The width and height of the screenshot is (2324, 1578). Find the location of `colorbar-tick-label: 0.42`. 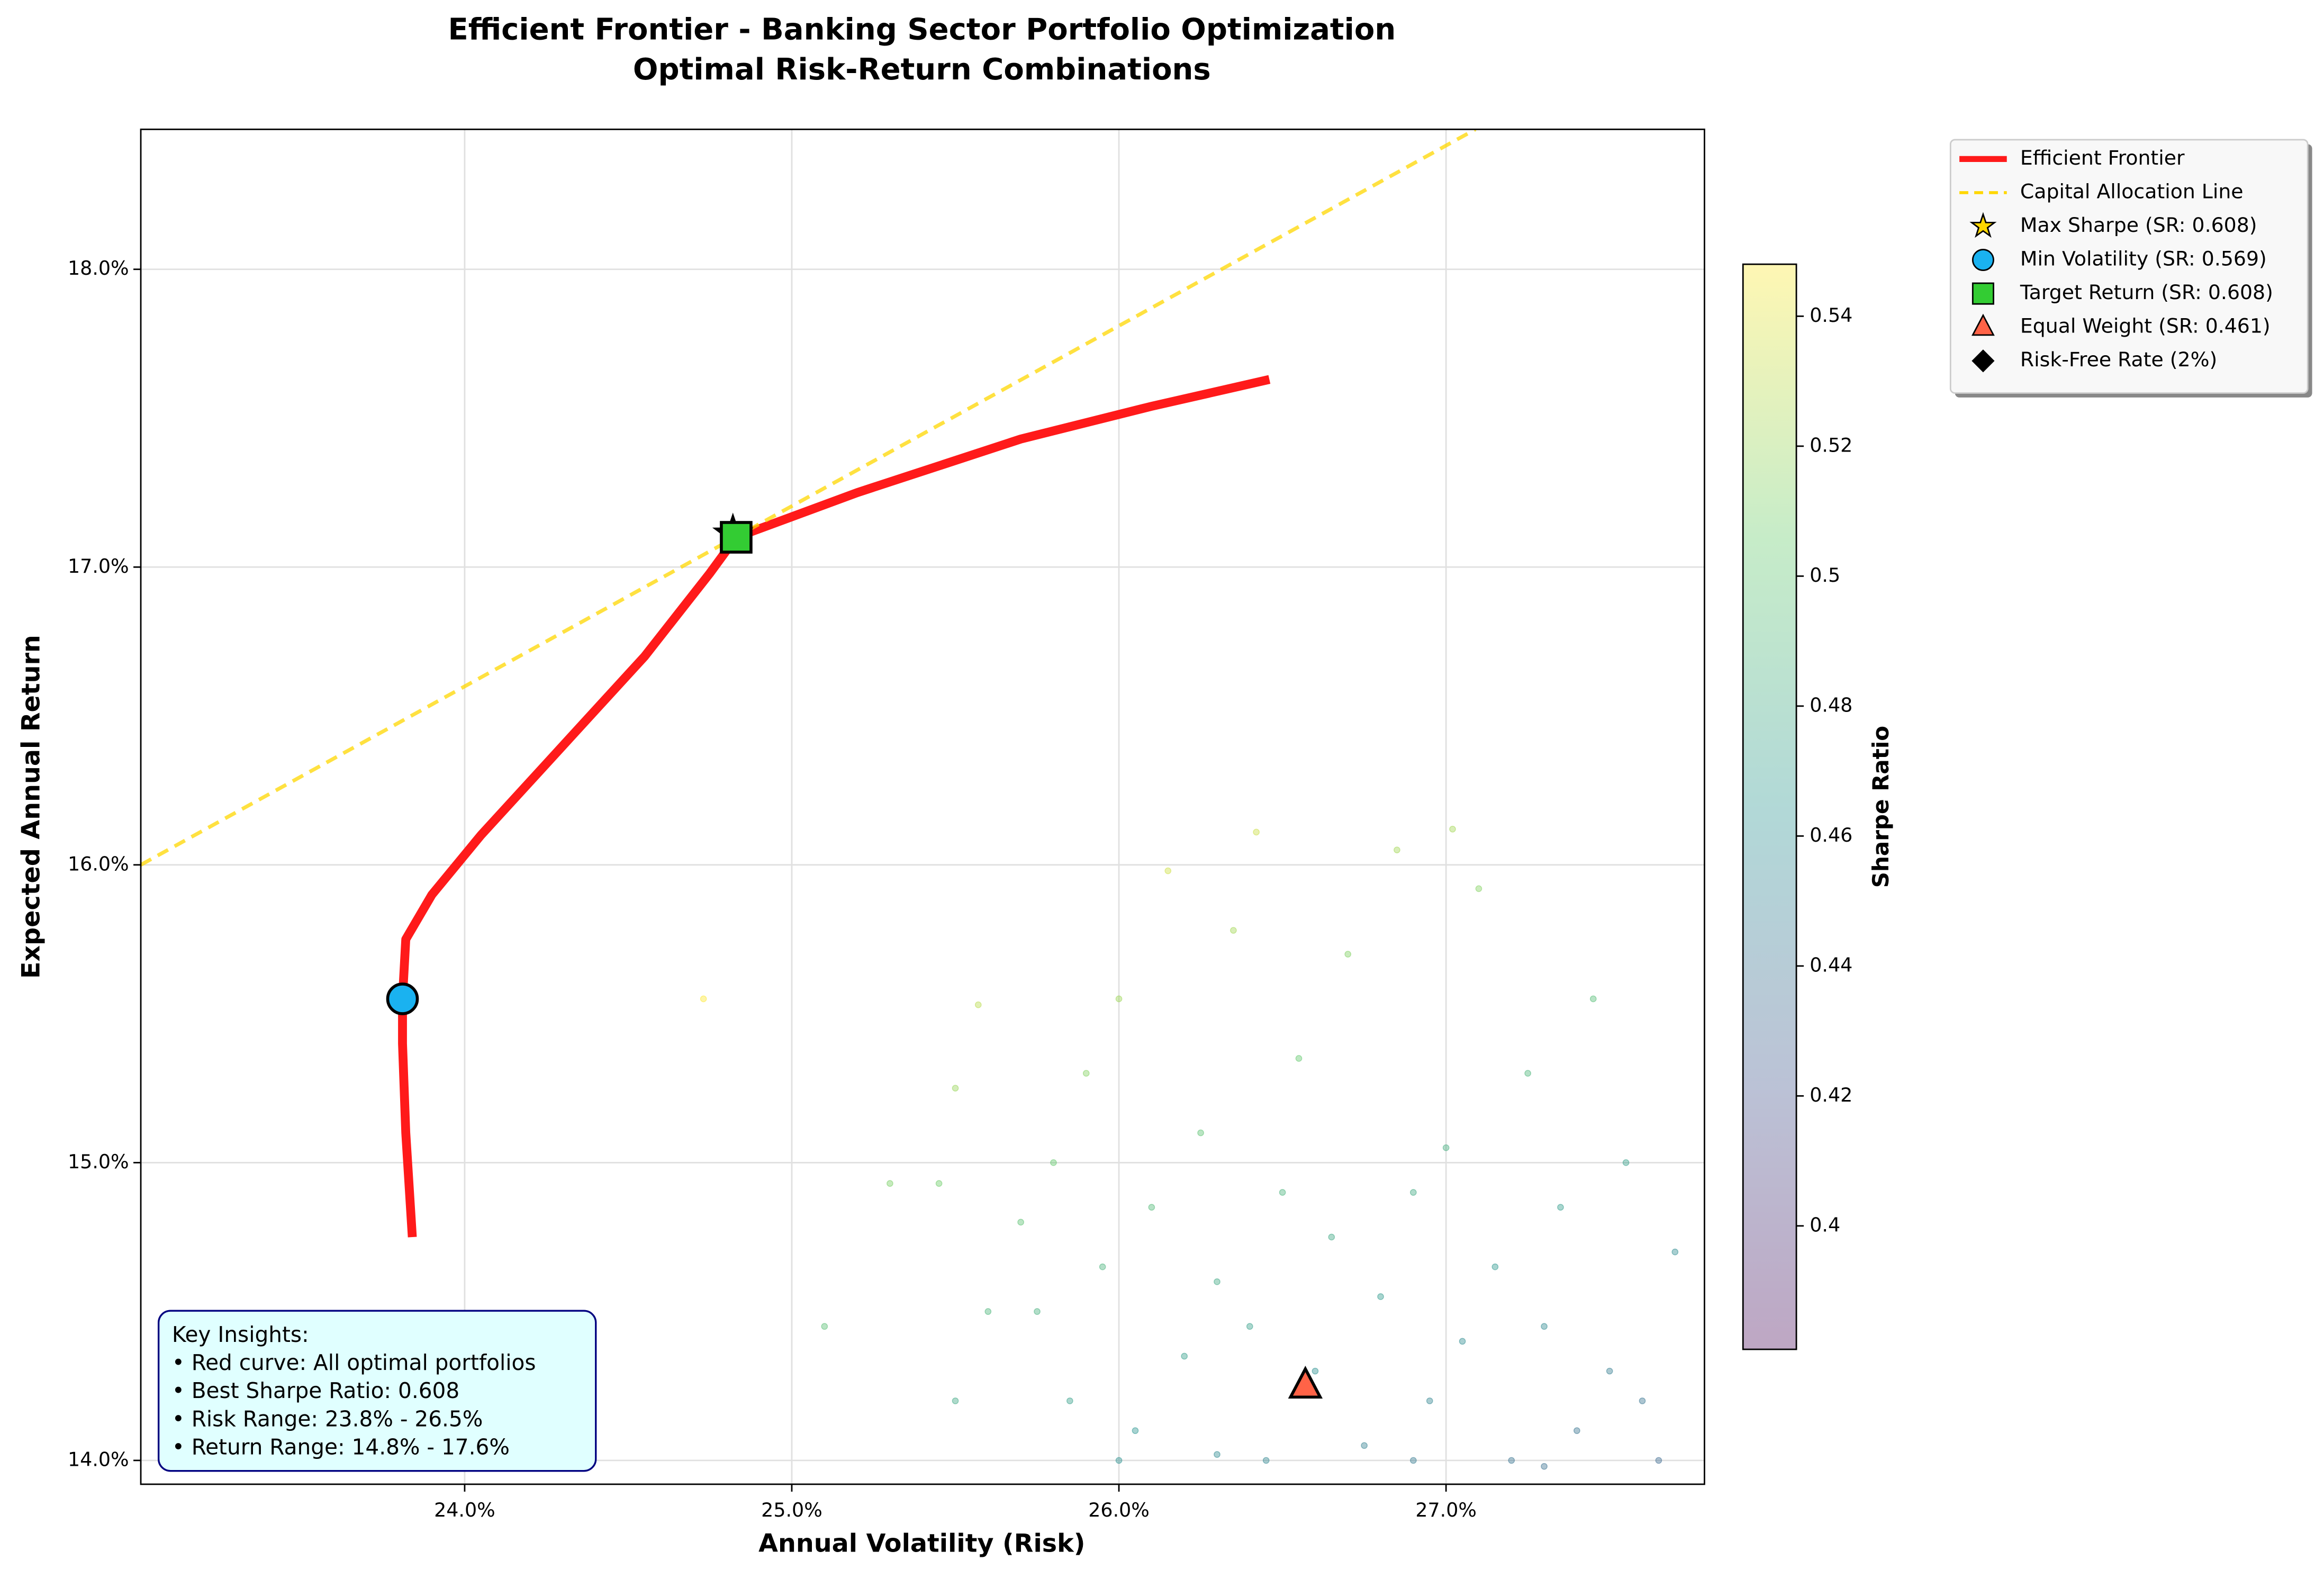

colorbar-tick-label: 0.42 is located at coordinates (1831, 1095).